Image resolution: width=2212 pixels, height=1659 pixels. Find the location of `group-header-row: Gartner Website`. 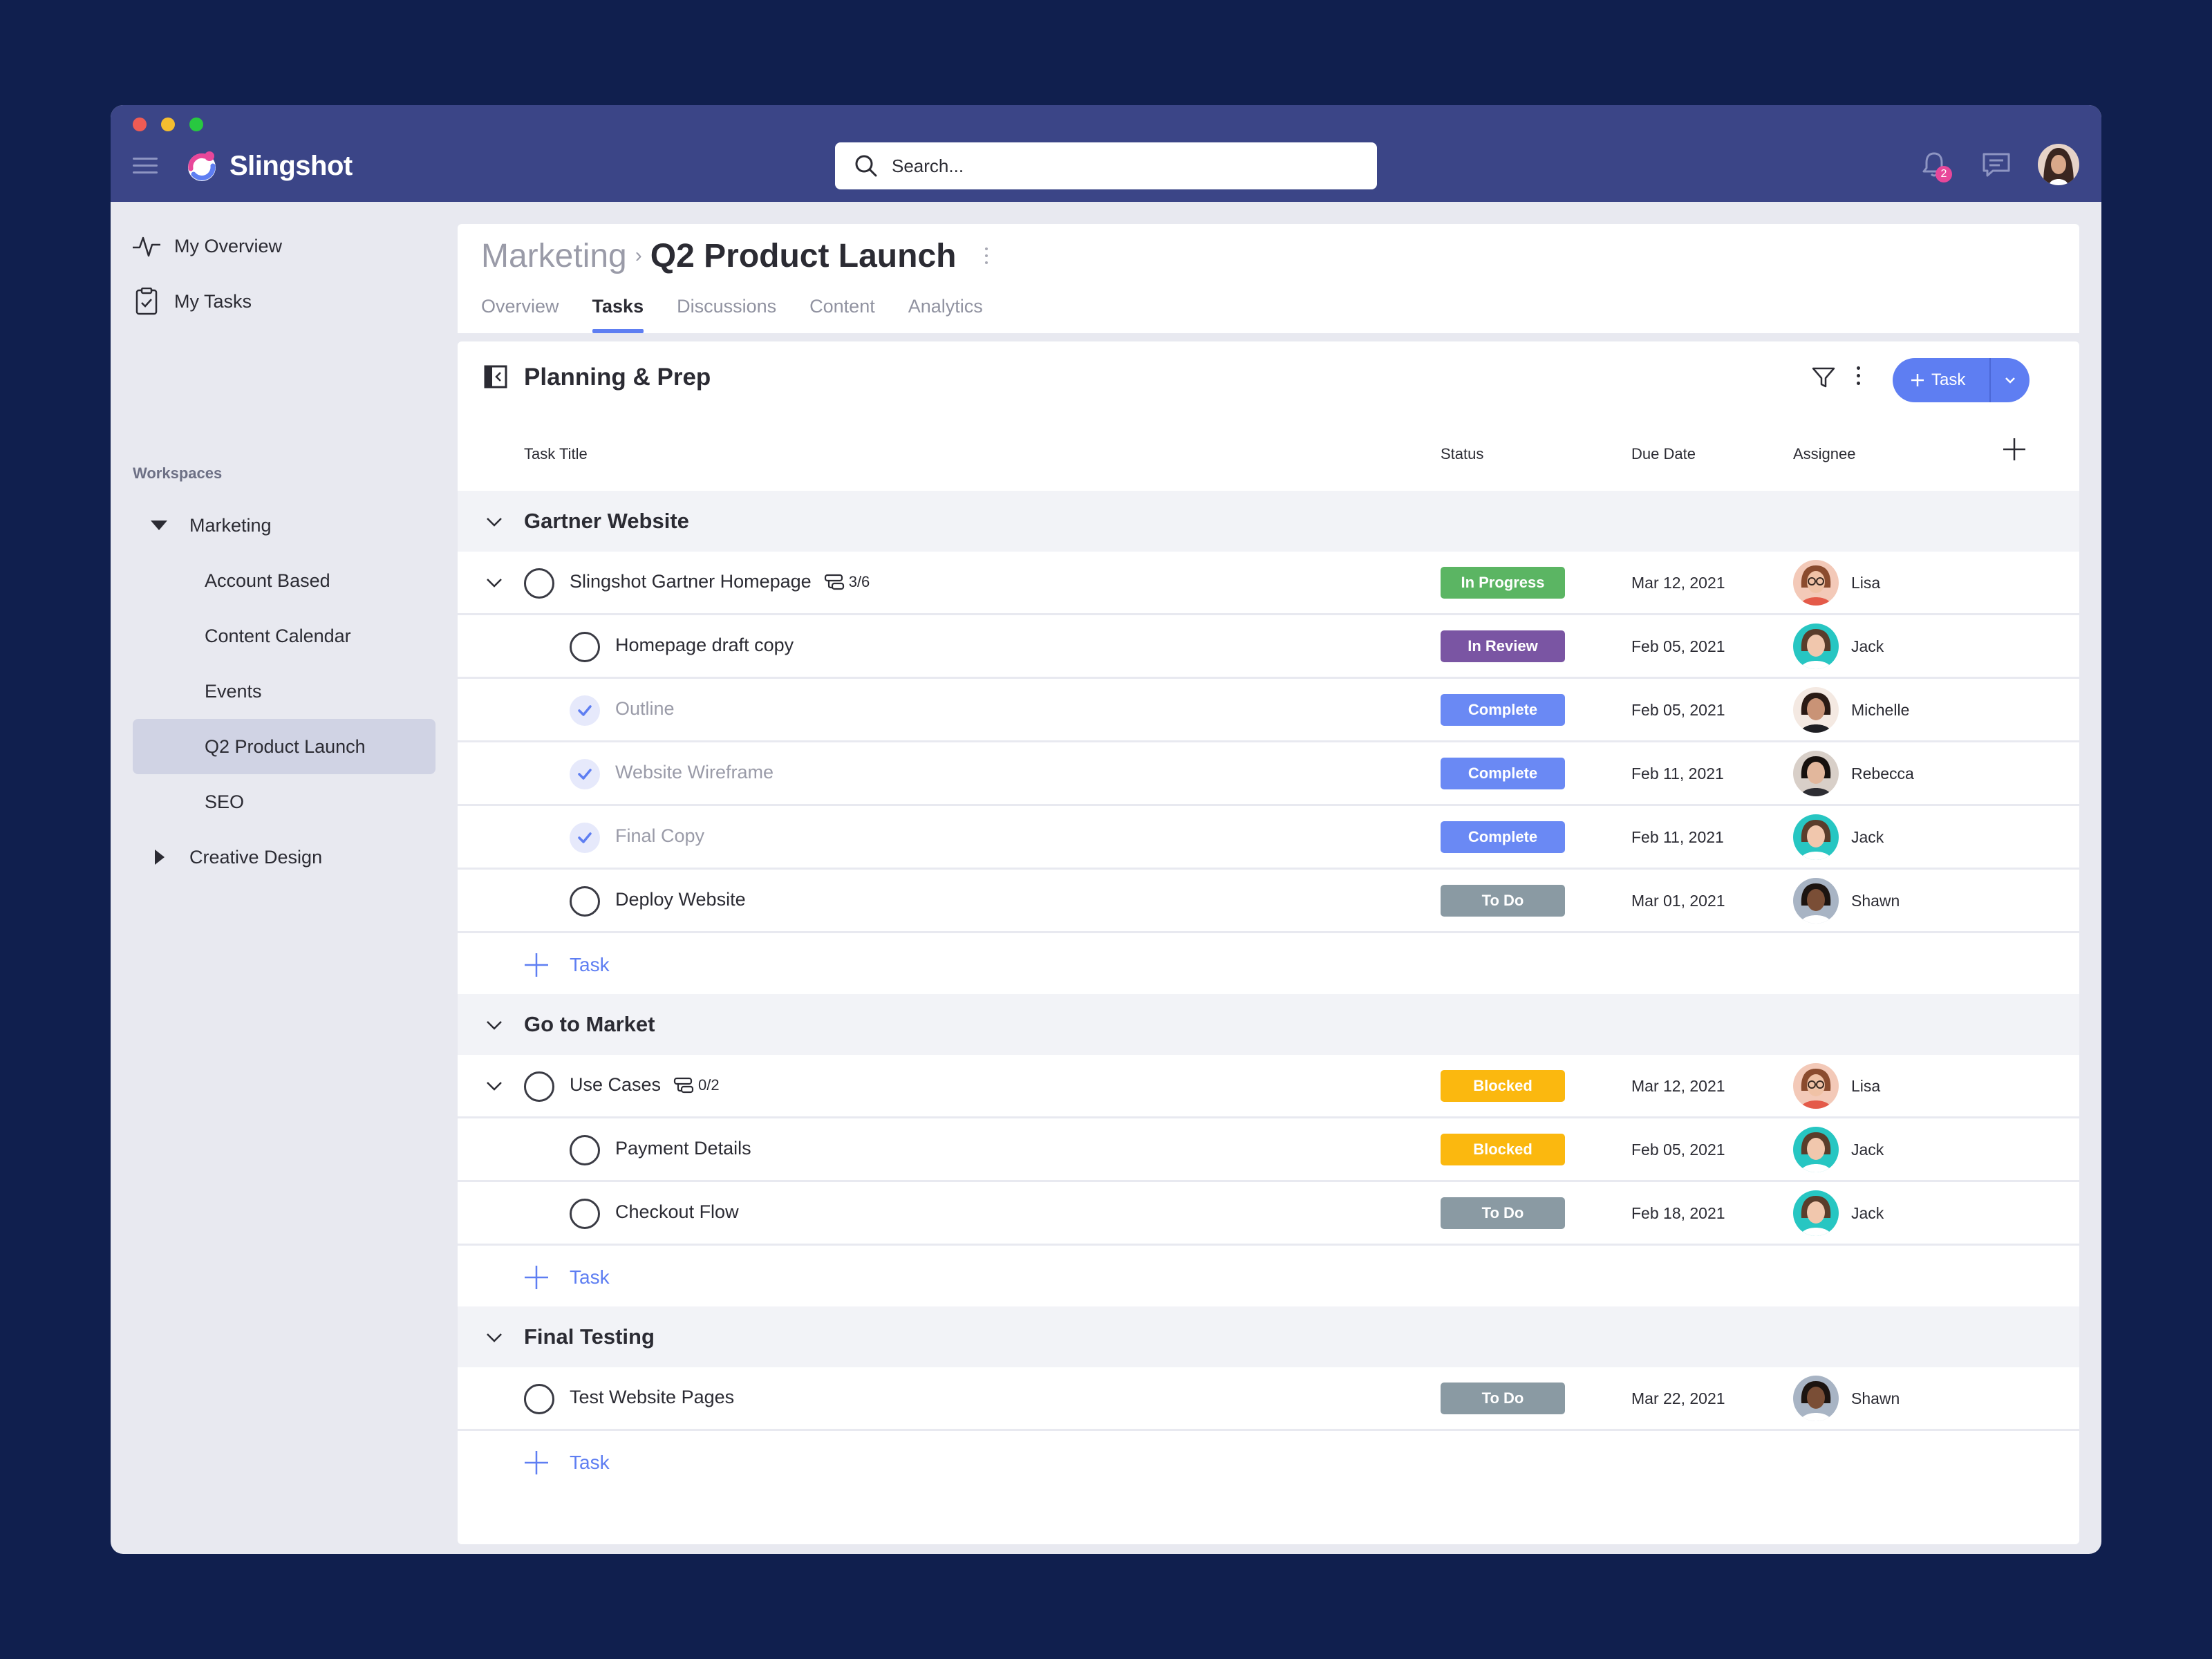

group-header-row: Gartner Website is located at coordinates (1268, 521).